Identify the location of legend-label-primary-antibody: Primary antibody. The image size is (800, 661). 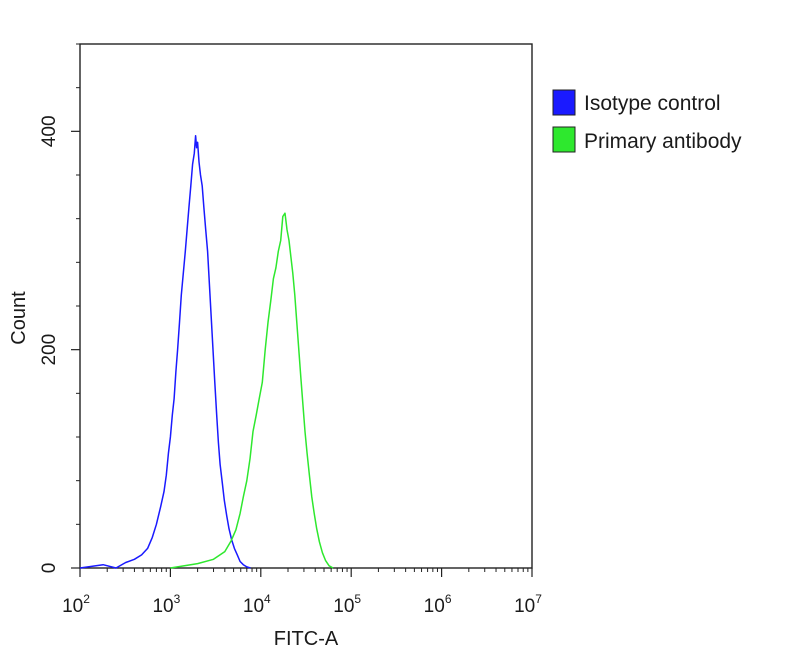
(663, 141).